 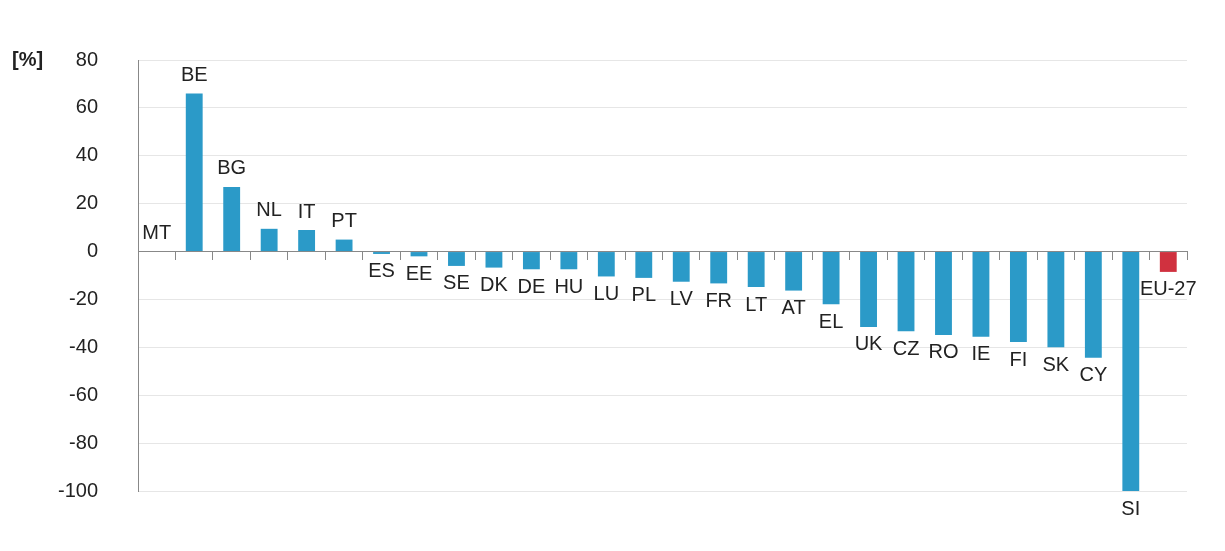 What do you see at coordinates (84, 393) in the screenshot?
I see `y-tick-label: -60` at bounding box center [84, 393].